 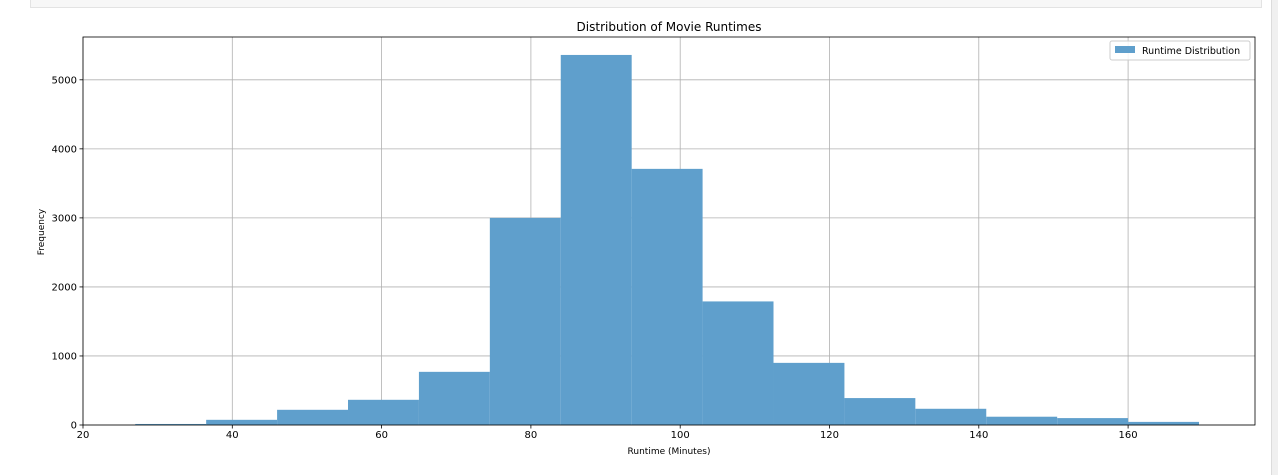 I want to click on x-axis-label: Runtime (Minutes), so click(x=669, y=452).